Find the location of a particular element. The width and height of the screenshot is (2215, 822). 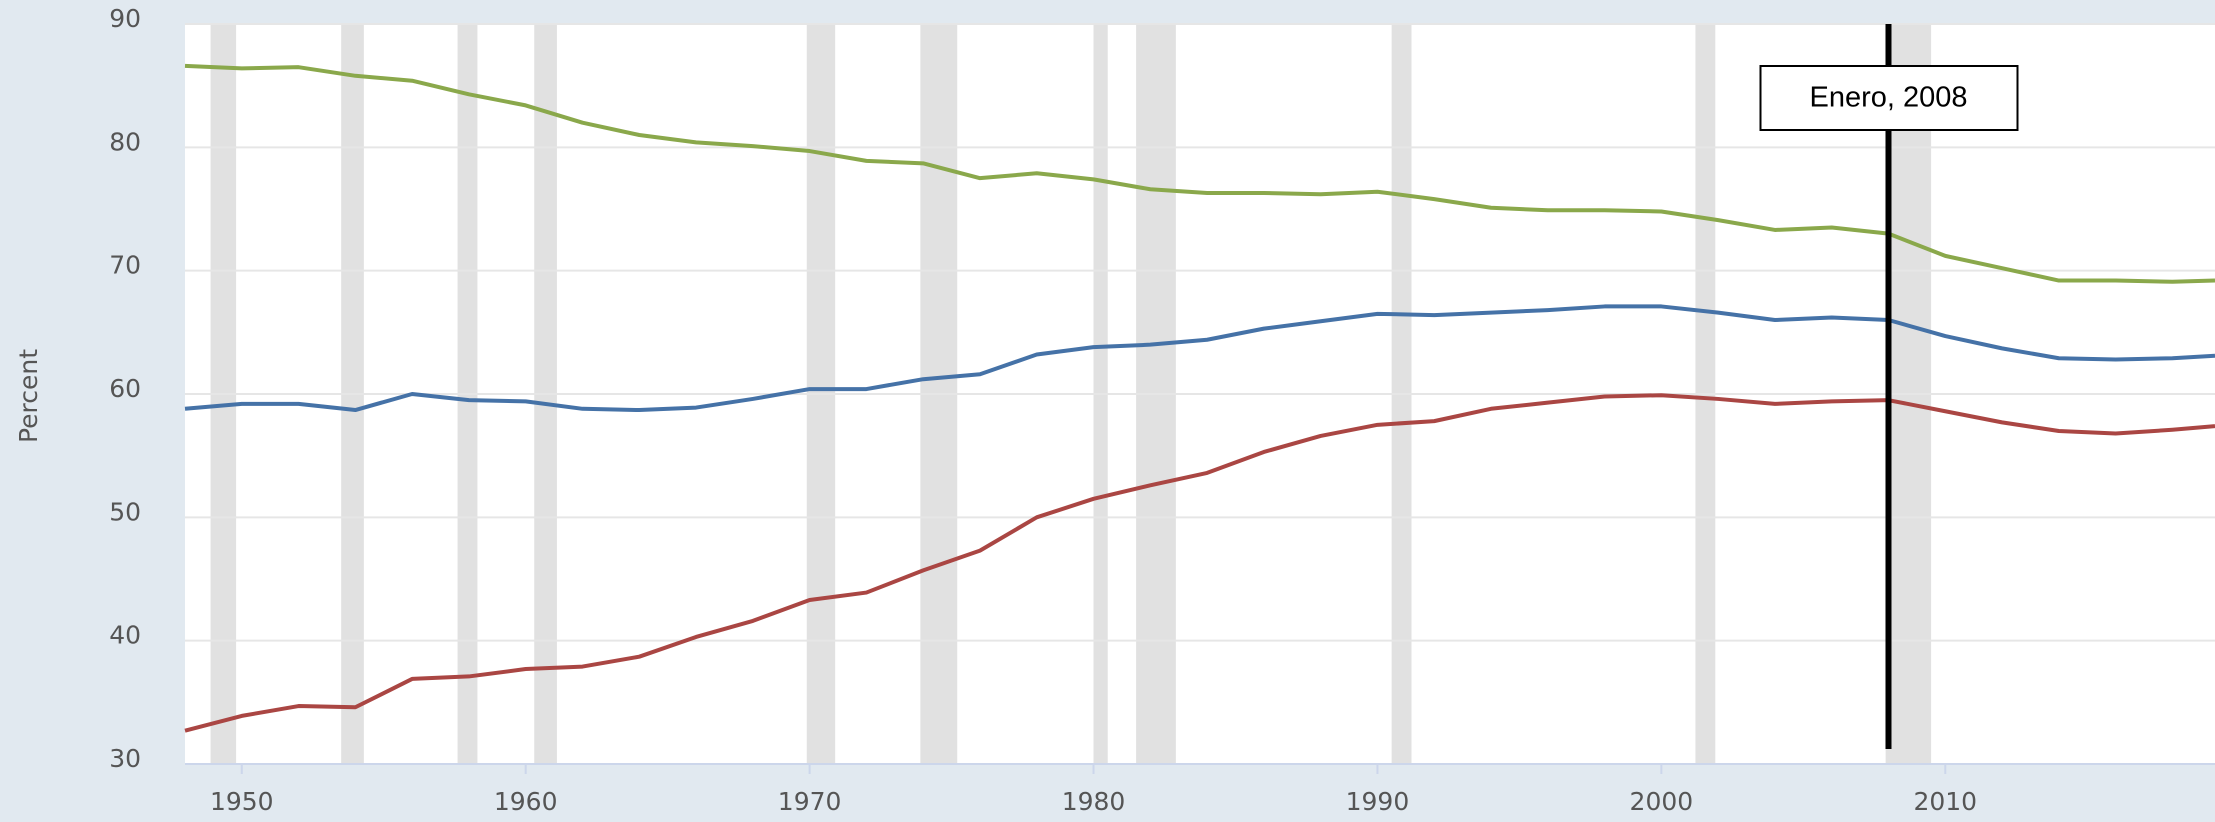

x-tick-label: 2000 is located at coordinates (1662, 801).